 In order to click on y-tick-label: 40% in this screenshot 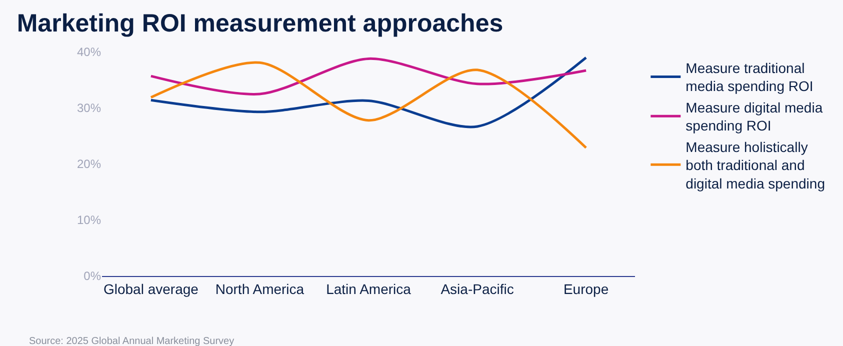, I will do `click(89, 52)`.